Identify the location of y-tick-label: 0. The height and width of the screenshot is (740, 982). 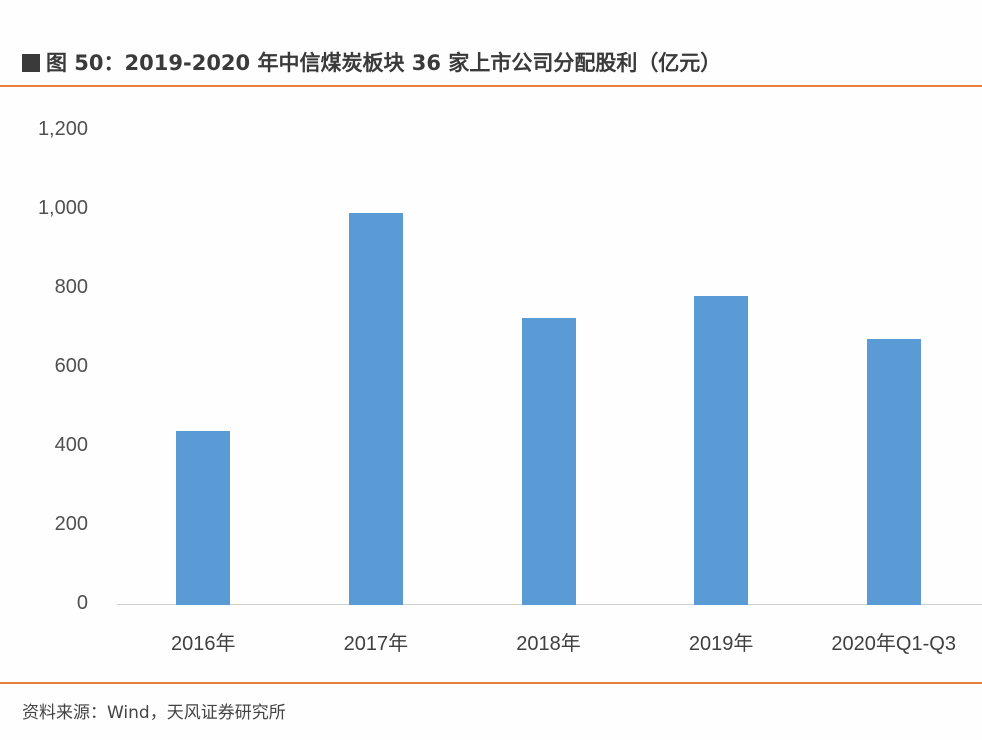
(82, 603).